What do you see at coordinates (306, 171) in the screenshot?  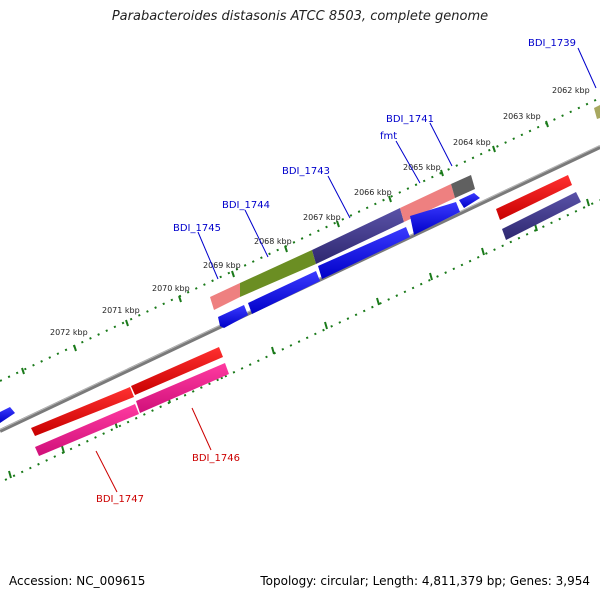 I see `gene-label-bdi-1743: BDI_1743` at bounding box center [306, 171].